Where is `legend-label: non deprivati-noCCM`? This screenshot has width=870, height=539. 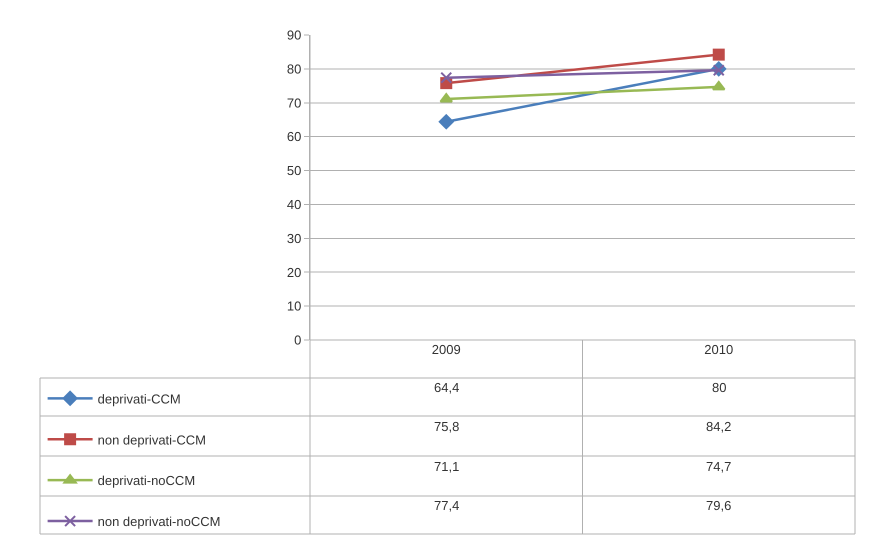
legend-label: non deprivati-noCCM is located at coordinates (159, 522).